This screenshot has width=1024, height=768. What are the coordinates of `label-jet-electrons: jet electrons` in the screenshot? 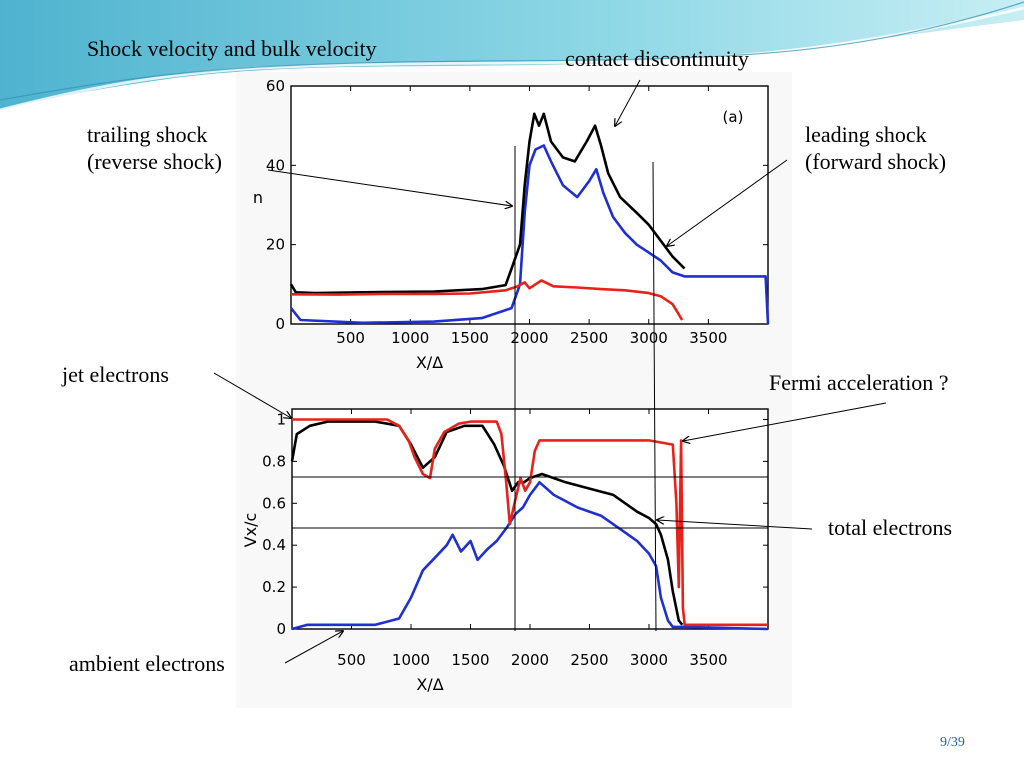 It's located at (115, 374).